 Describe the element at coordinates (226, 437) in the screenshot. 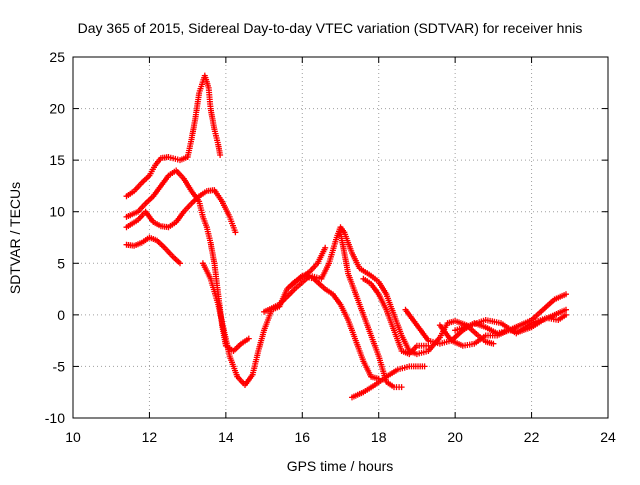

I see `x-tick-label: 14` at that location.